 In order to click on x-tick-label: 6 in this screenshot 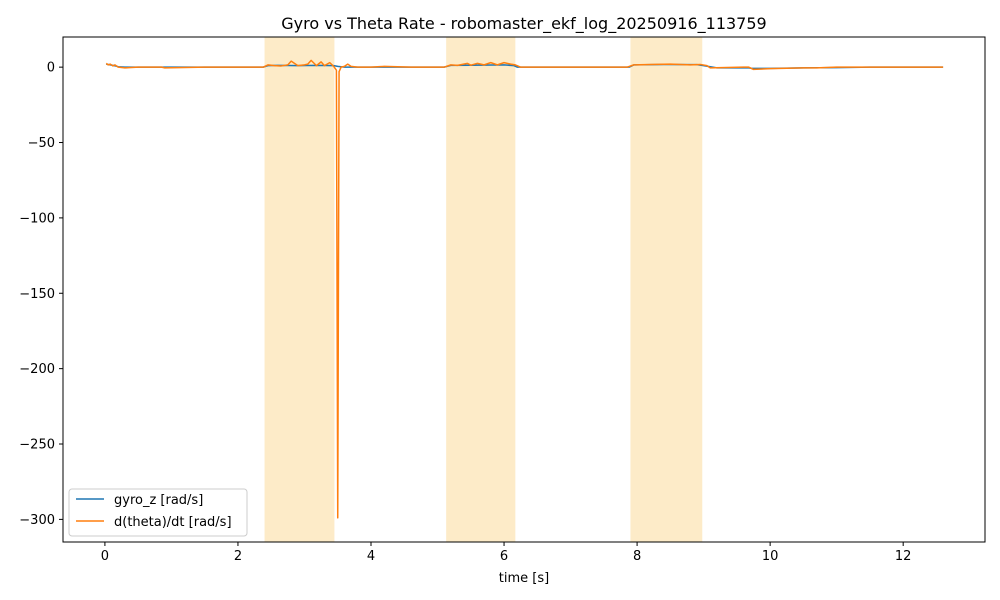, I will do `click(504, 556)`.